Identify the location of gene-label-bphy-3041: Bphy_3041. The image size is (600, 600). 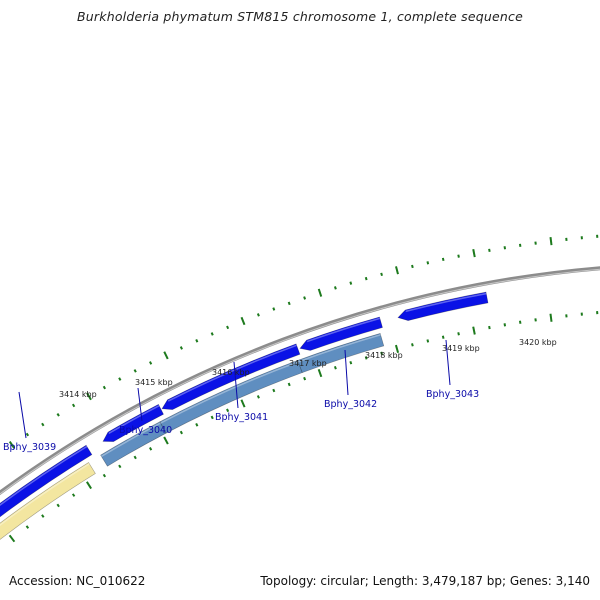
(241, 417).